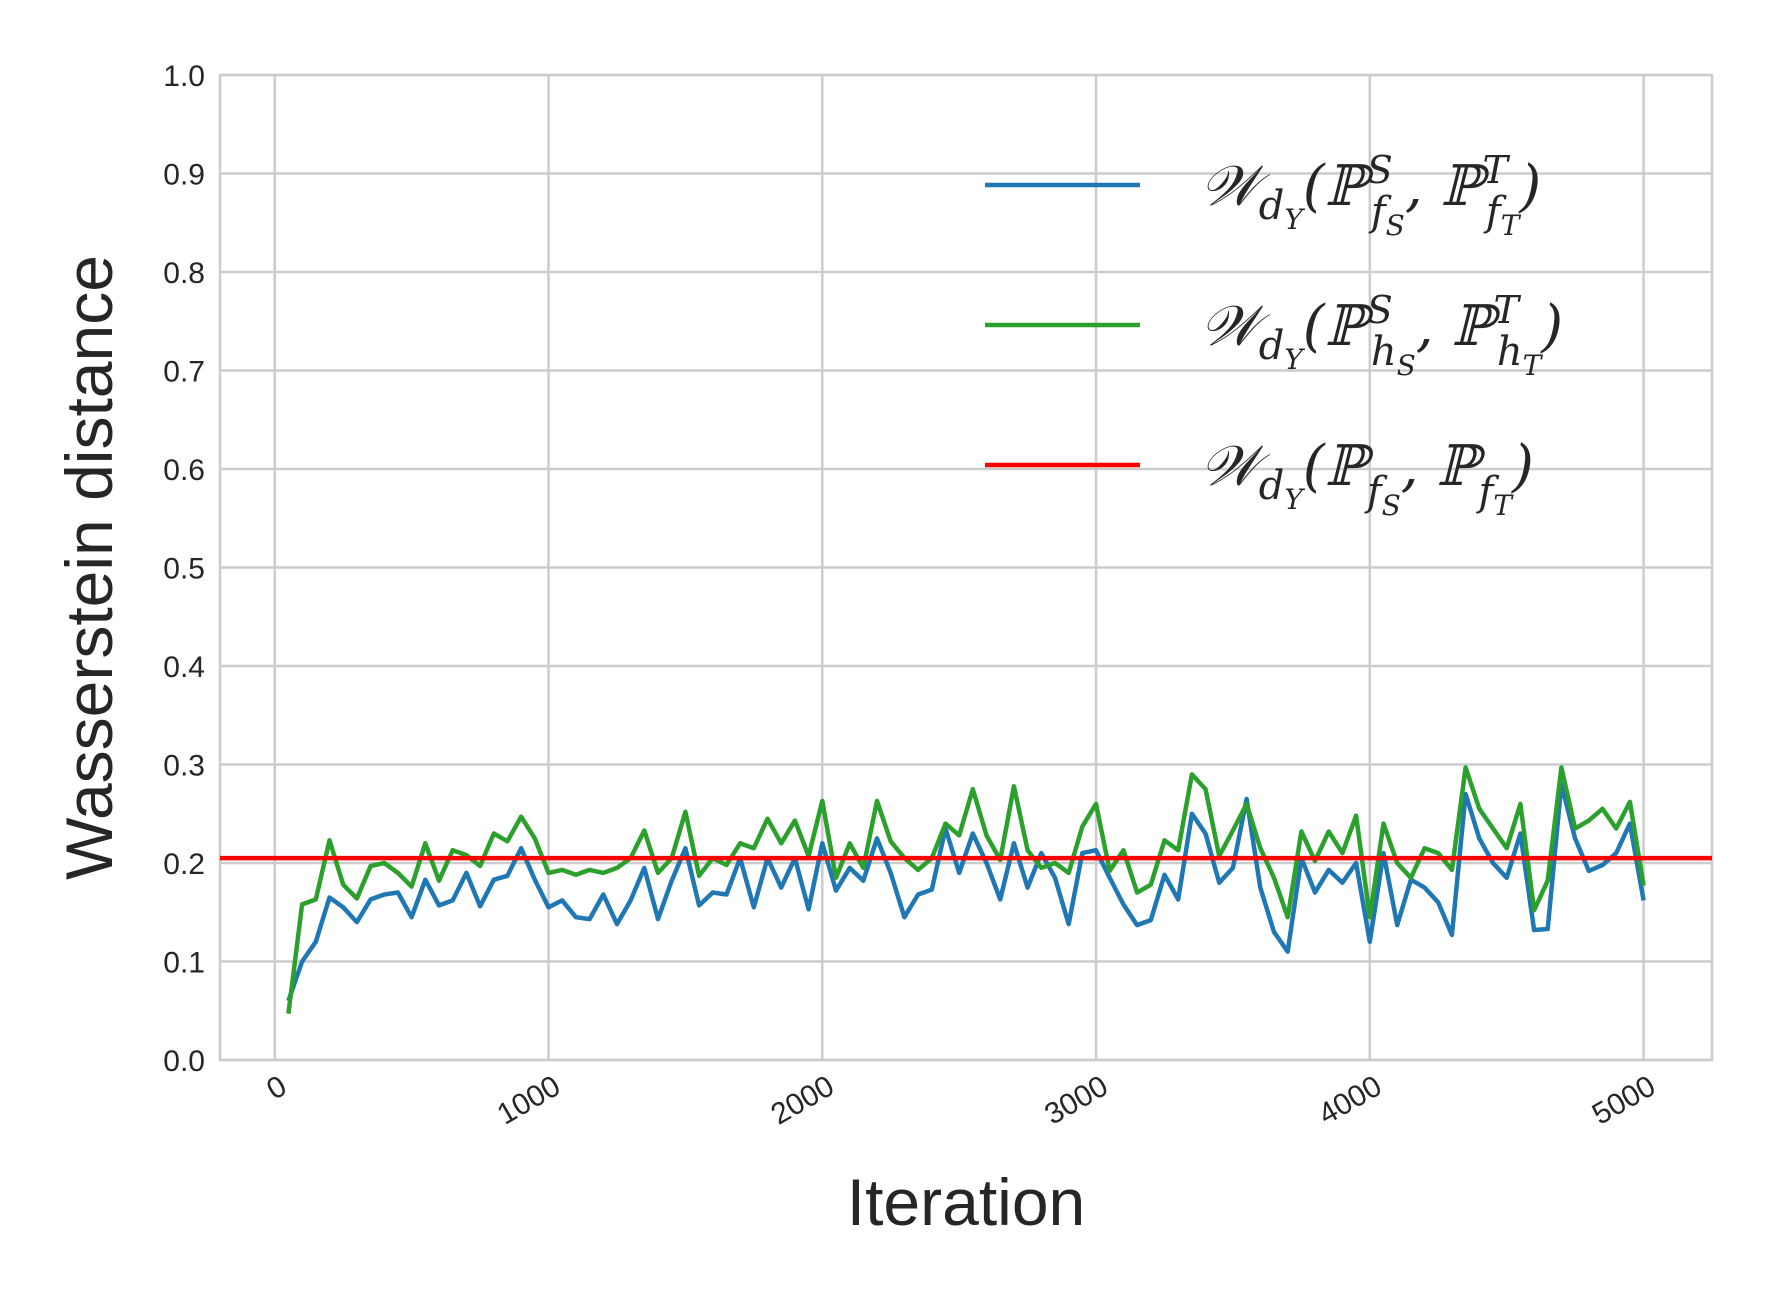  I want to click on legend-label-0: 𝒲dY(ℙS fS, ℙT fT), so click(1370, 195).